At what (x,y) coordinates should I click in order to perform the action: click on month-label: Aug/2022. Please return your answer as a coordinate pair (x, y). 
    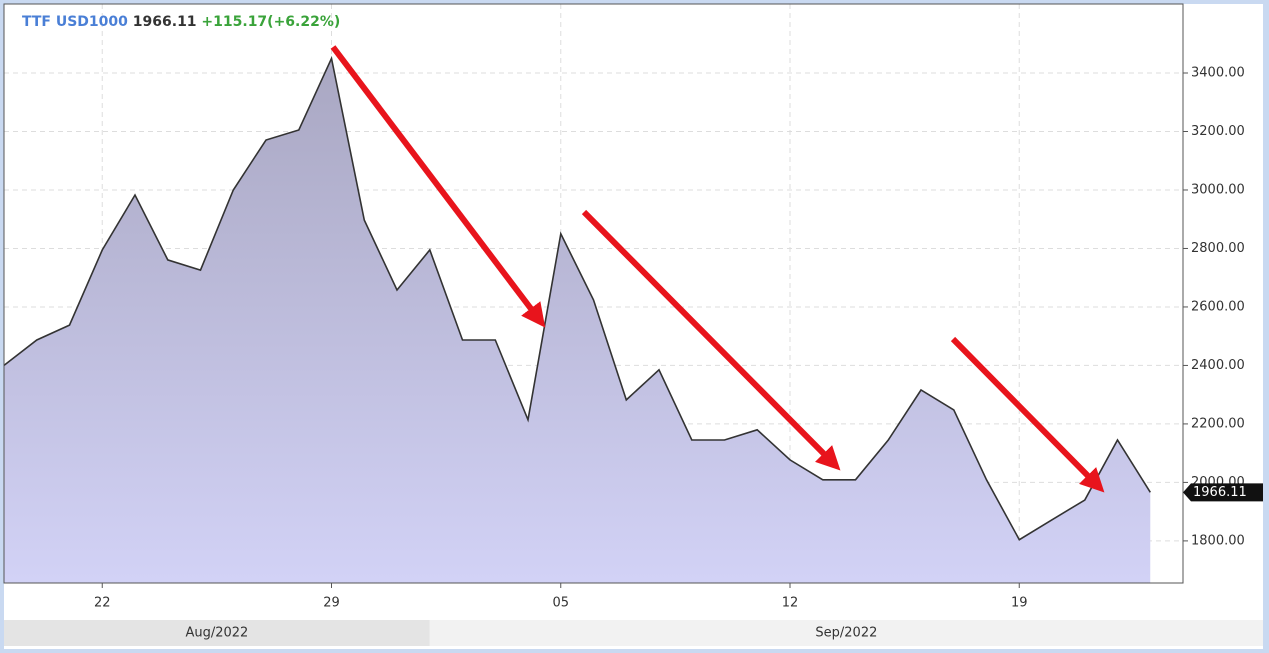
    Looking at the image, I should click on (216, 633).